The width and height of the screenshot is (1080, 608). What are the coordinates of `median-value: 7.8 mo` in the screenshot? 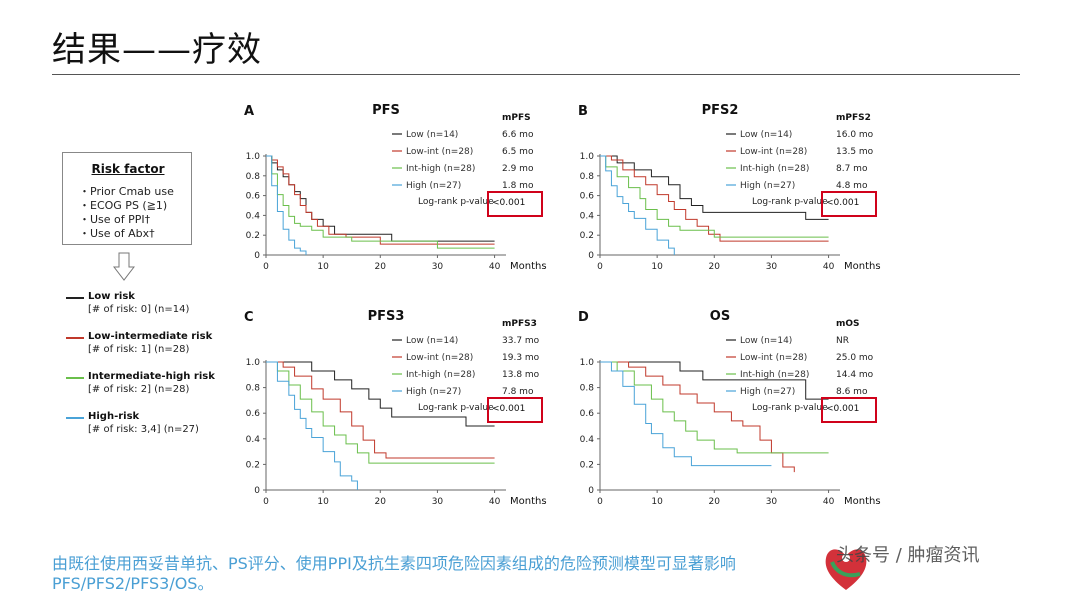 It's located at (518, 392).